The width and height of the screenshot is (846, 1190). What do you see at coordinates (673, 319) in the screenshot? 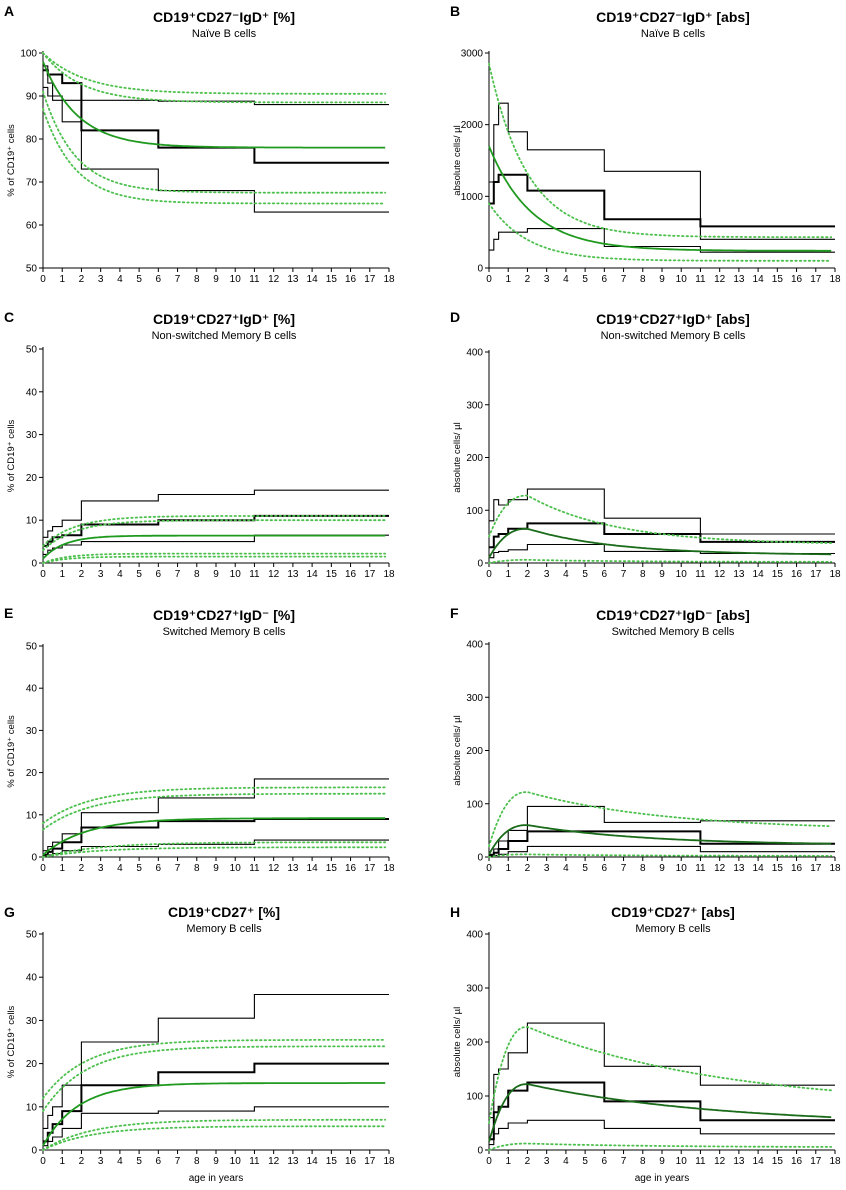
I see `panel-title: CD19⁺CD27⁺IgD⁺ [abs]` at bounding box center [673, 319].